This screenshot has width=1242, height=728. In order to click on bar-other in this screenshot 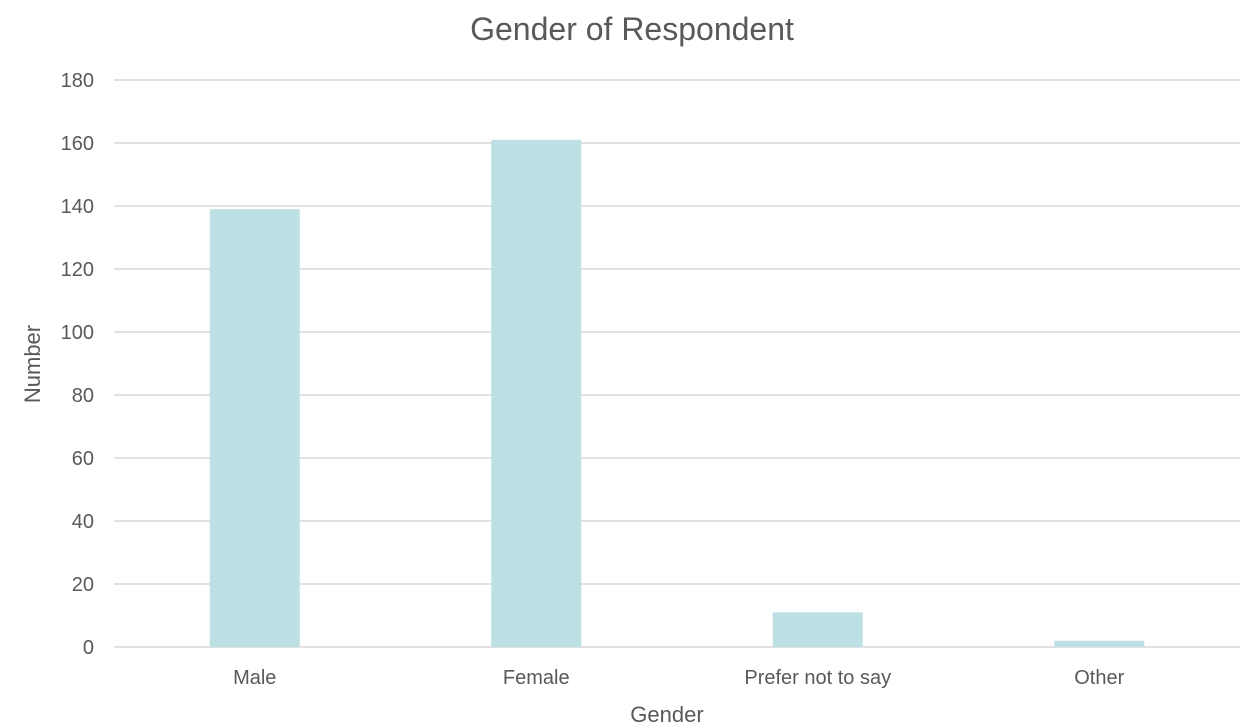, I will do `click(1099, 643)`.